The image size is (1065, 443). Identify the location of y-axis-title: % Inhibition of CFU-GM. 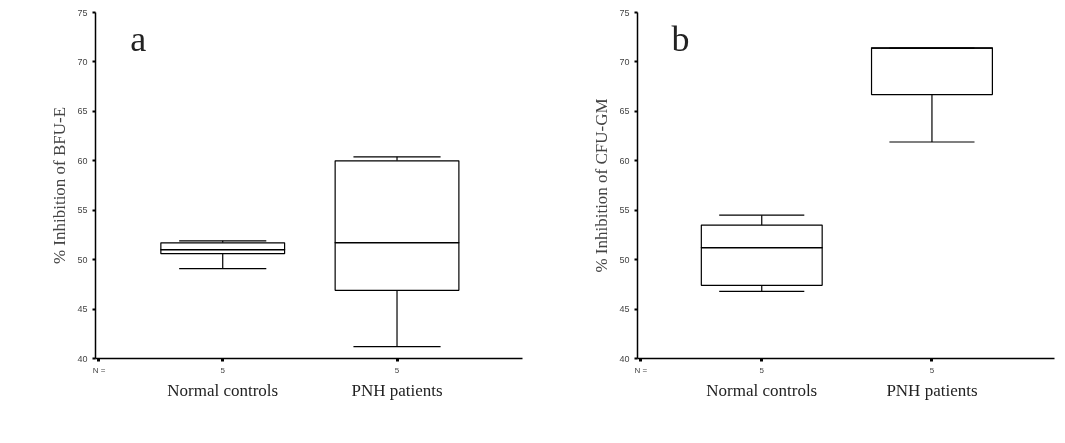
(602, 185).